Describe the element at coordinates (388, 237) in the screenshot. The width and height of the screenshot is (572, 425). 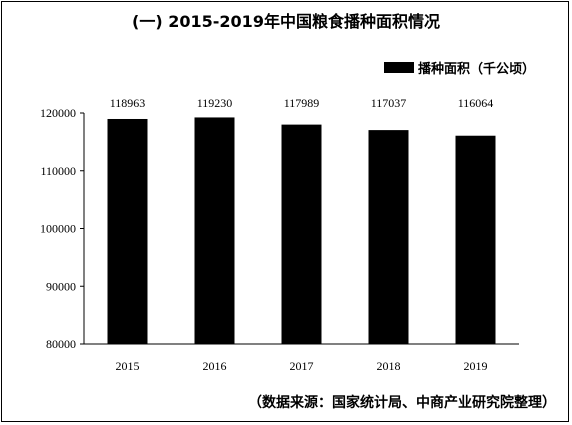
I see `bar-2018` at that location.